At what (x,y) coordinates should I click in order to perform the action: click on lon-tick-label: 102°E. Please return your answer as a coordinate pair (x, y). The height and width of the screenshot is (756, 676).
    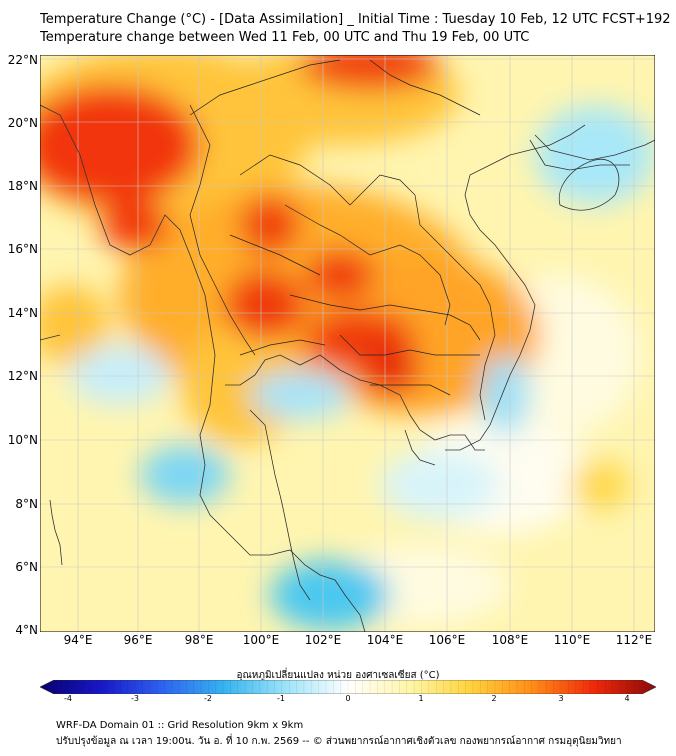
    Looking at the image, I should click on (323, 640).